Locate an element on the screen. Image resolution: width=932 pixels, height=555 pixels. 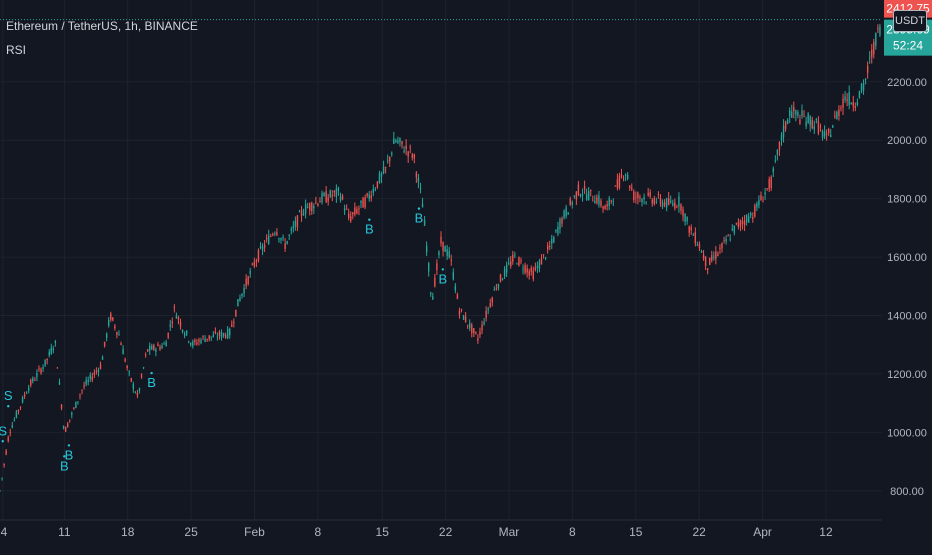
time-tick-label: 22 is located at coordinates (446, 532).